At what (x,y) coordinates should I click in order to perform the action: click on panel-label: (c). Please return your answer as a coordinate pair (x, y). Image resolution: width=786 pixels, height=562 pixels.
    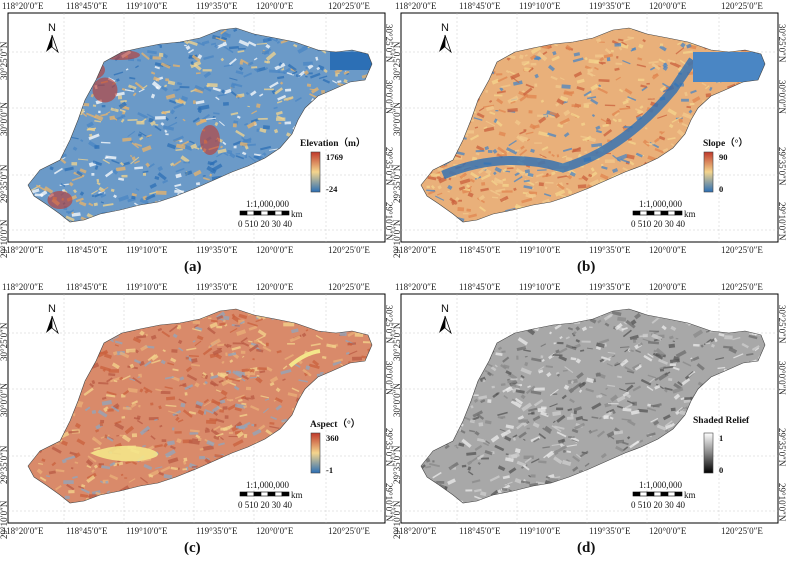
    Looking at the image, I should click on (192, 548).